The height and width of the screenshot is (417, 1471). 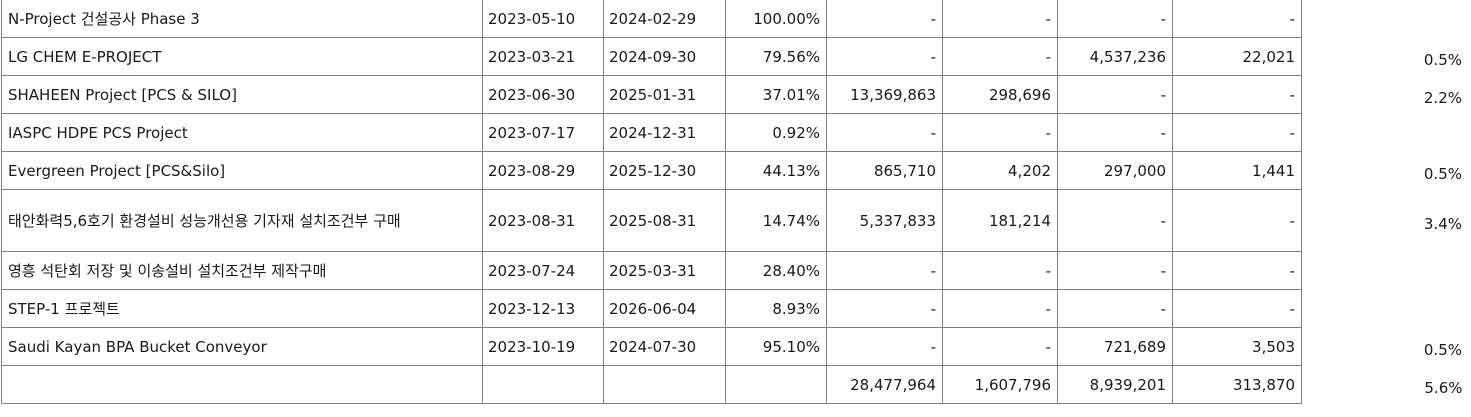 What do you see at coordinates (242, 220) in the screenshot?
I see `project-name: 태안화력5,6호기 환경설비 성능개선용 기자재 설치조건부 구매` at bounding box center [242, 220].